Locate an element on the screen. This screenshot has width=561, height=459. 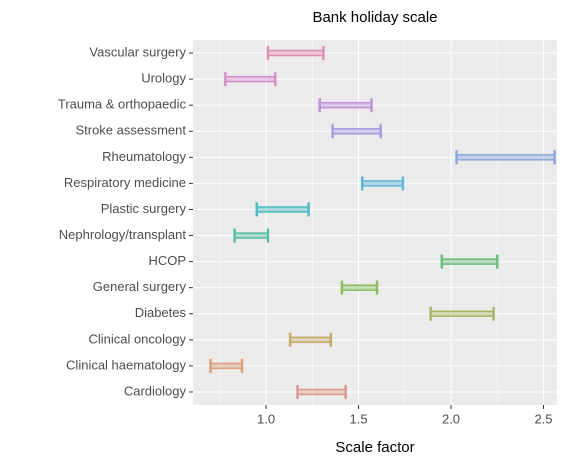
y-tick-label: HCOP is located at coordinates (167, 260).